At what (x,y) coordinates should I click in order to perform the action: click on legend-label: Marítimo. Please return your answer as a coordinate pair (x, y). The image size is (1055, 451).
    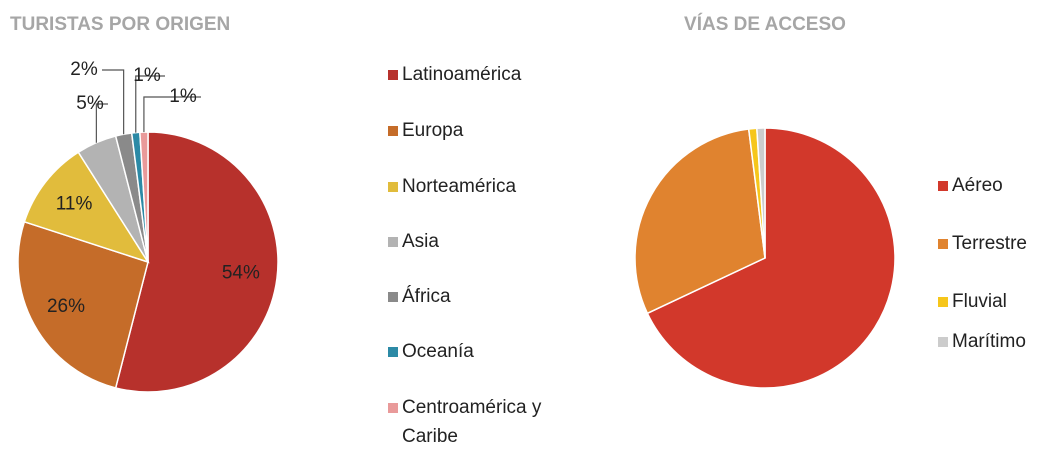
    Looking at the image, I should click on (989, 341).